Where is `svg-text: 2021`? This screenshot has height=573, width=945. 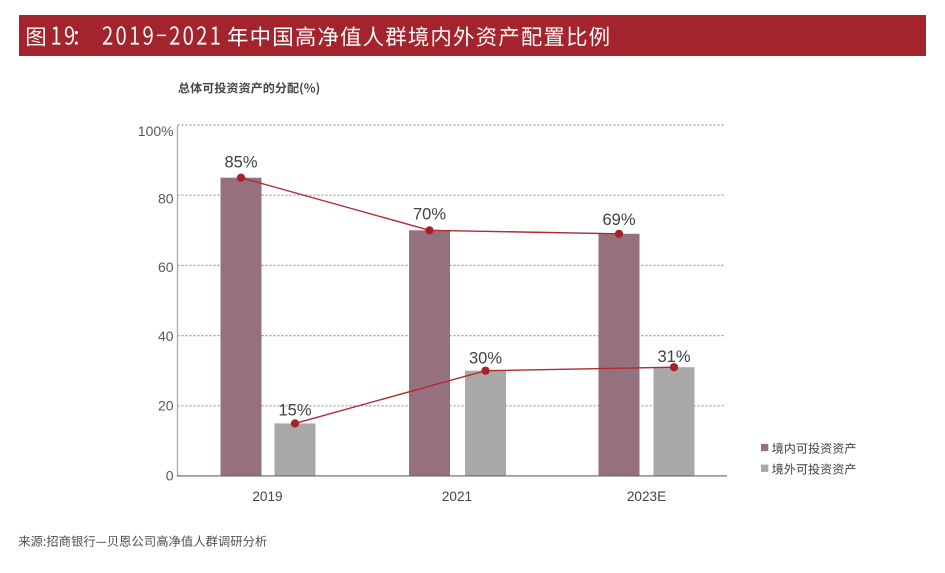
svg-text: 2021 is located at coordinates (457, 496).